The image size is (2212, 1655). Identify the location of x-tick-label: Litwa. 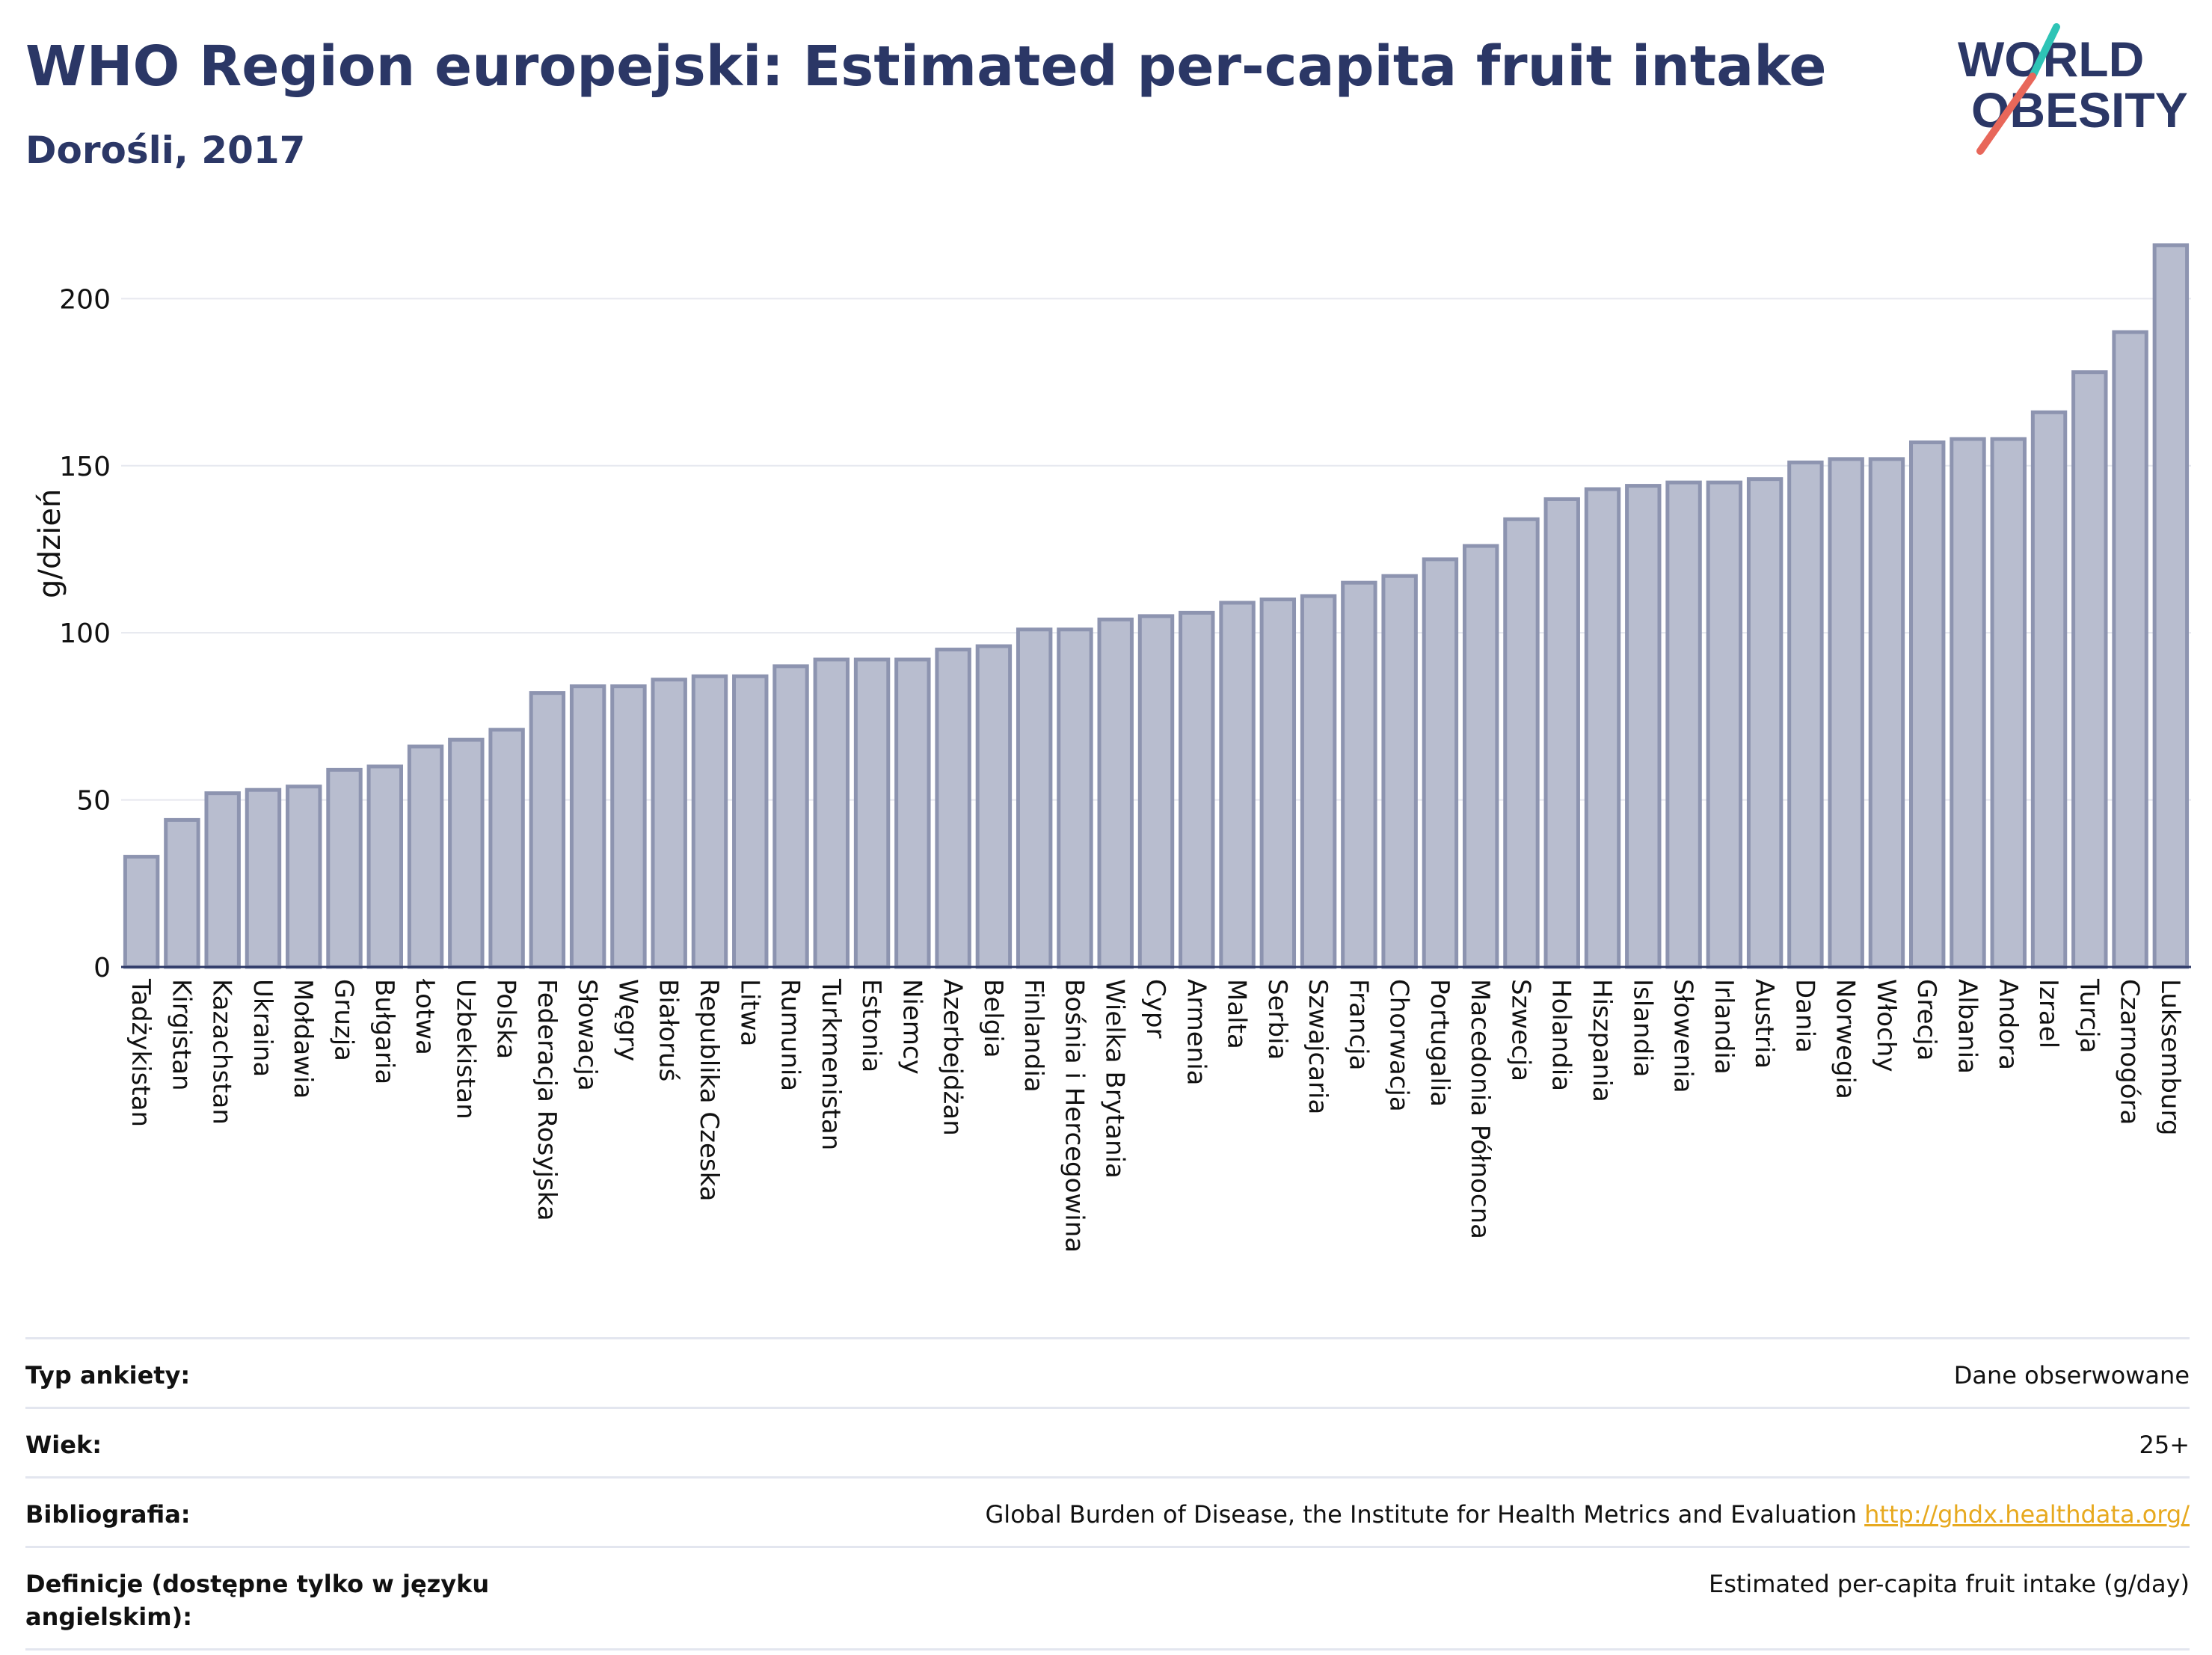
(749, 1012).